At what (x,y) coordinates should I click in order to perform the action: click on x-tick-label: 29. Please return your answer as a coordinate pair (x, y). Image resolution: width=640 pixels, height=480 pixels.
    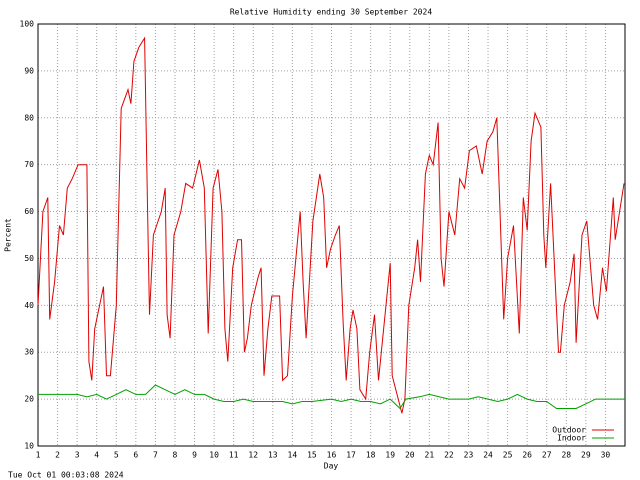
    Looking at the image, I should click on (586, 455).